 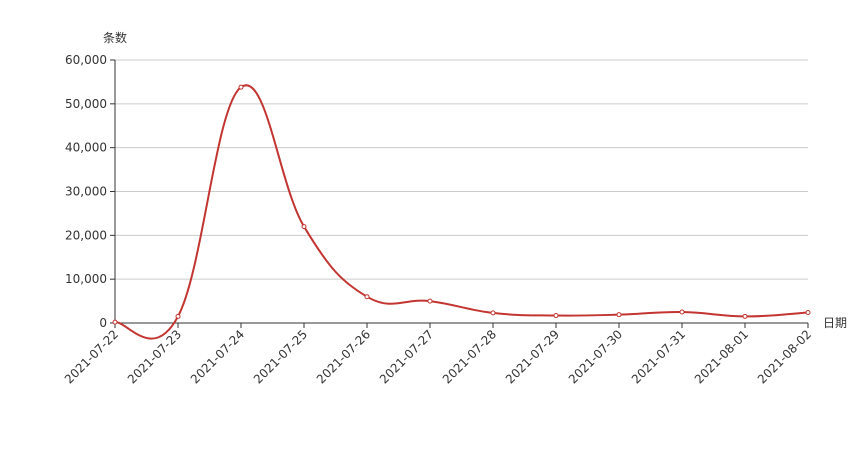 I want to click on x-tick-label: 2021-07-24, so click(x=217, y=356).